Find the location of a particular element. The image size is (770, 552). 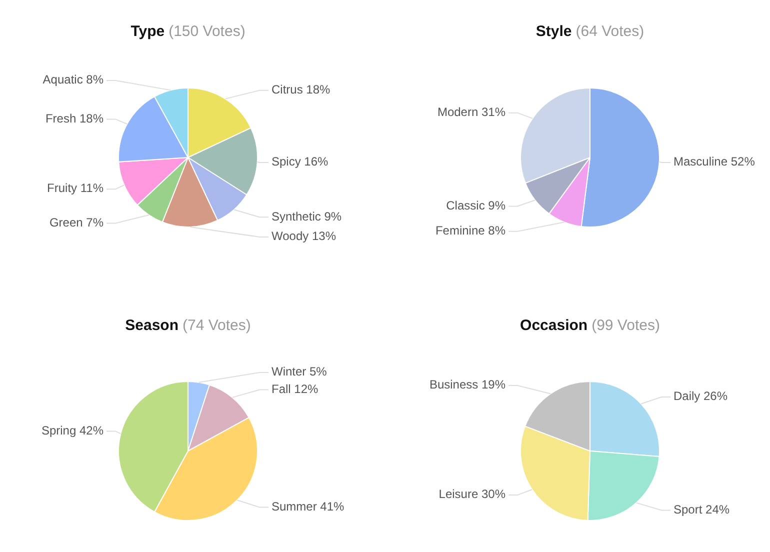

chart-subtitle: (64 Votes) is located at coordinates (610, 31).